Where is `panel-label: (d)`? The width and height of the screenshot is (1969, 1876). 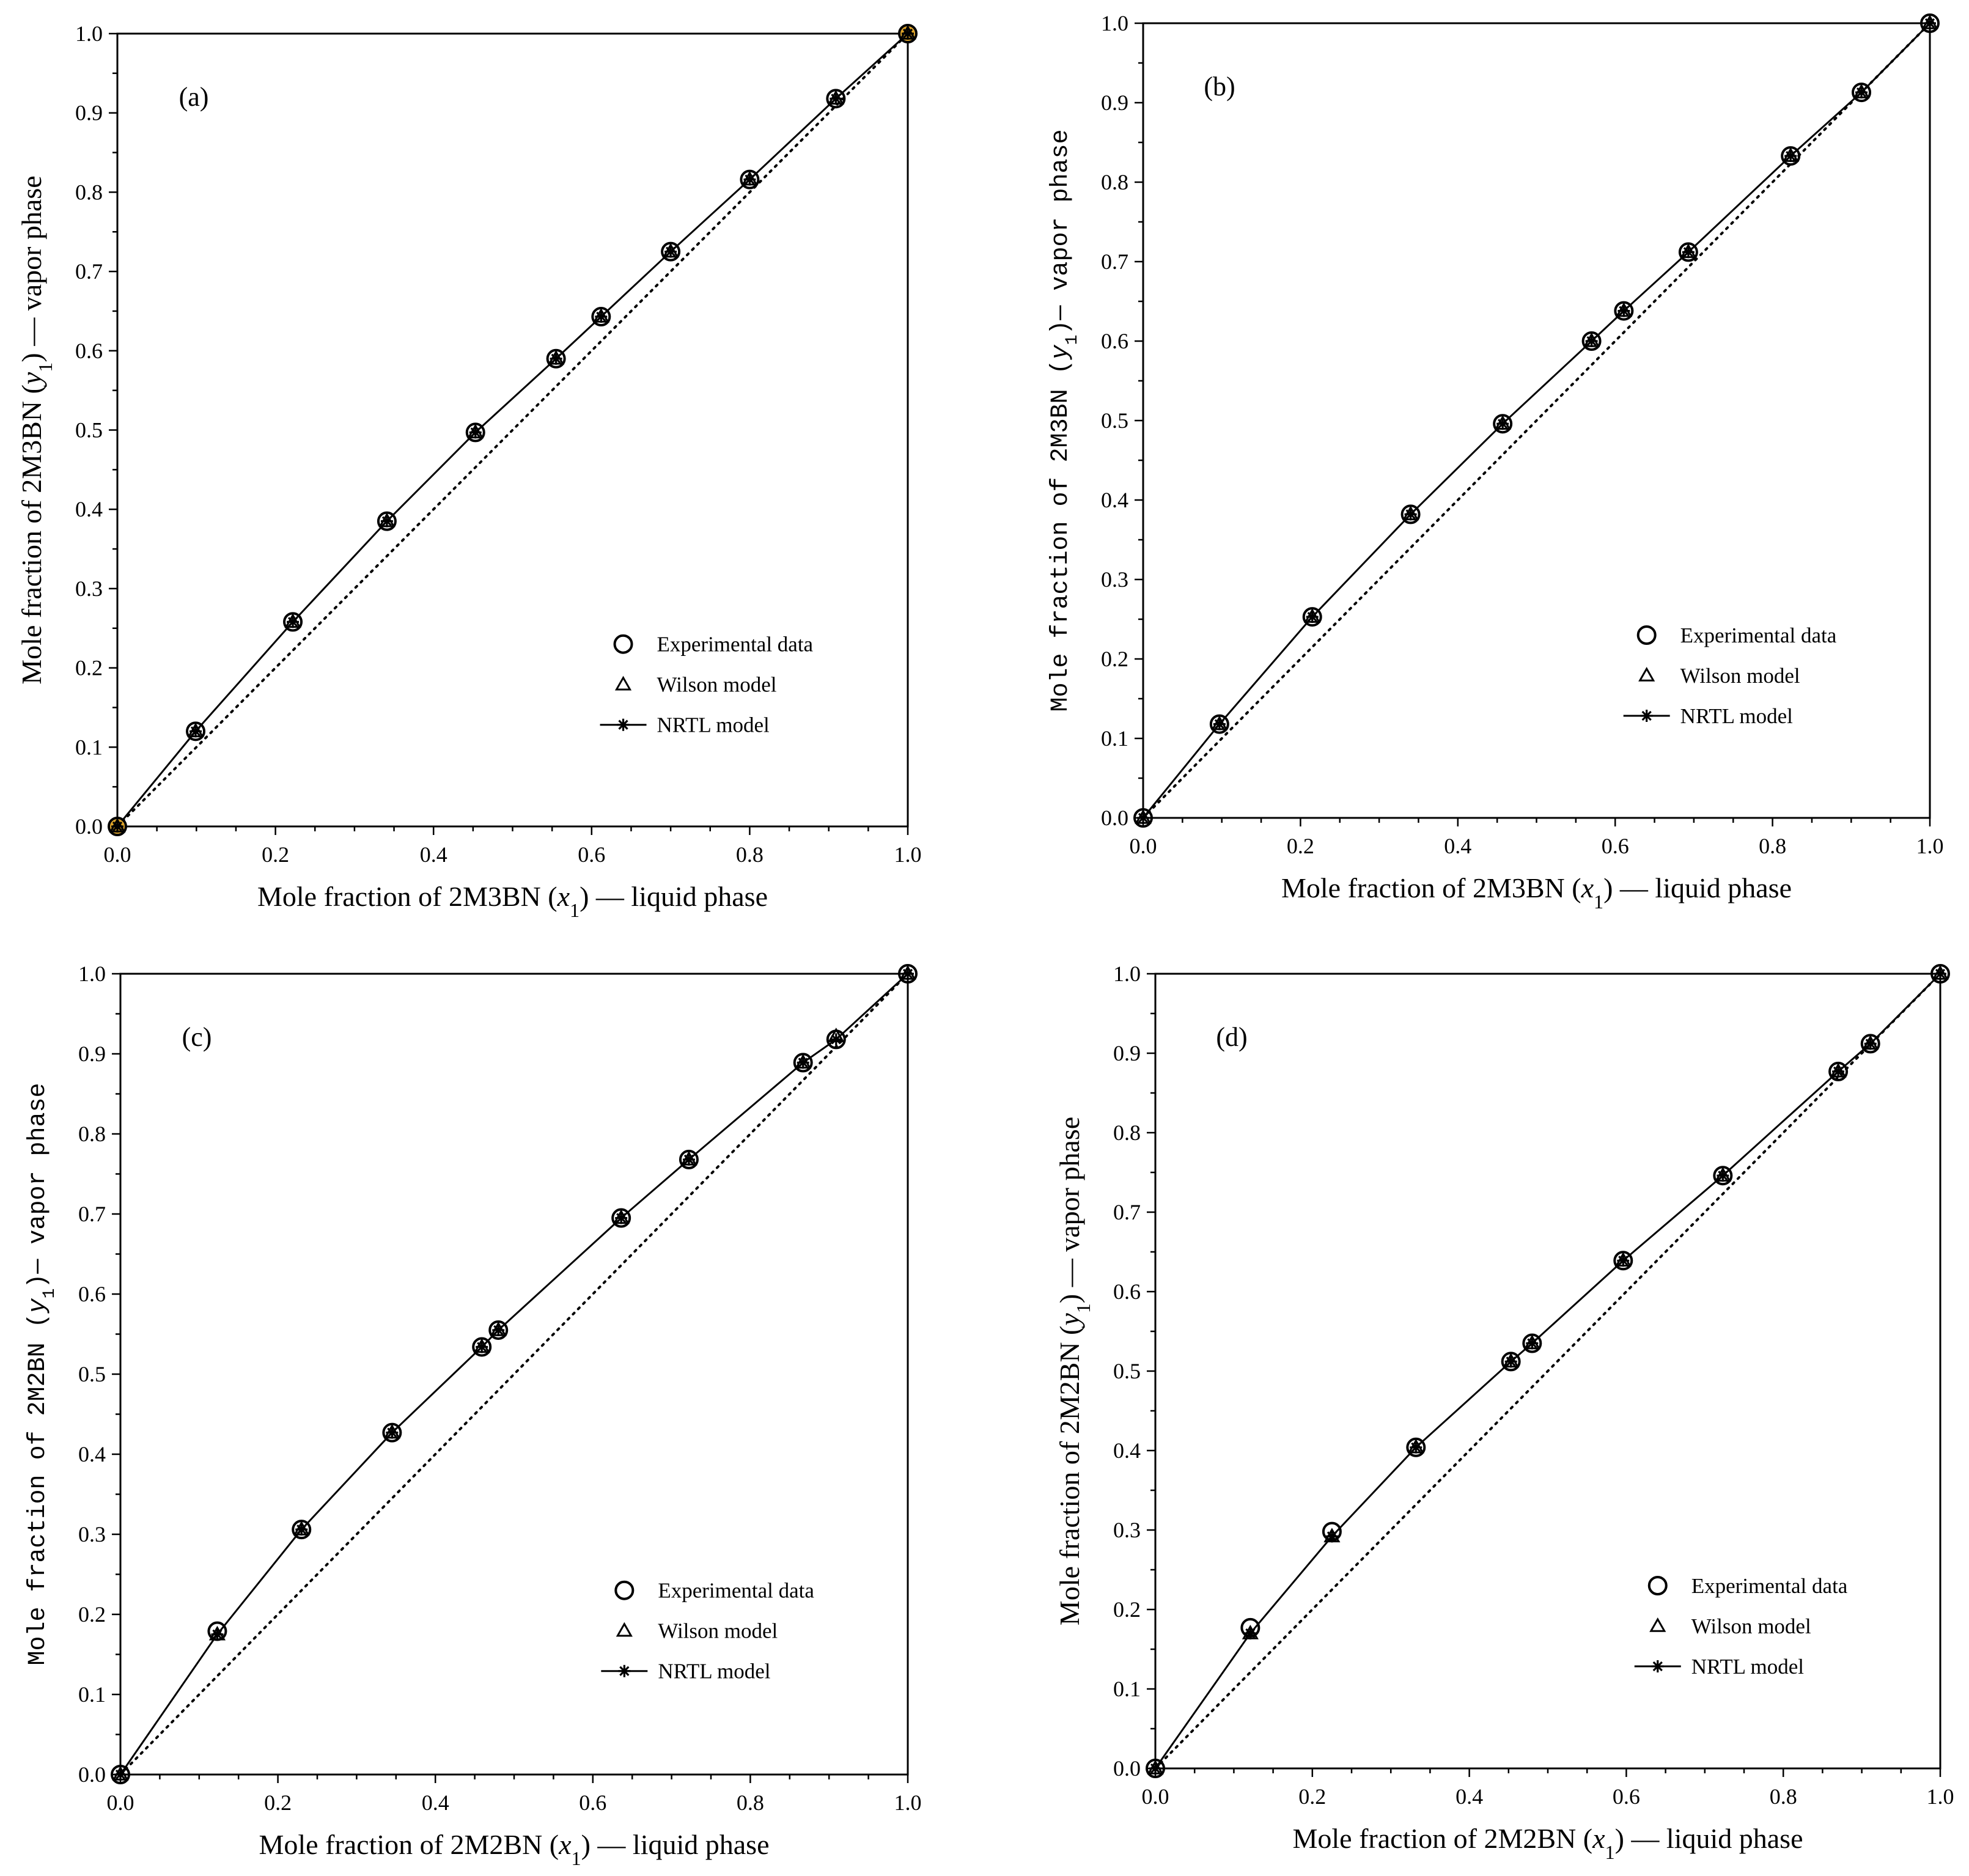
panel-label: (d) is located at coordinates (1231, 1037).